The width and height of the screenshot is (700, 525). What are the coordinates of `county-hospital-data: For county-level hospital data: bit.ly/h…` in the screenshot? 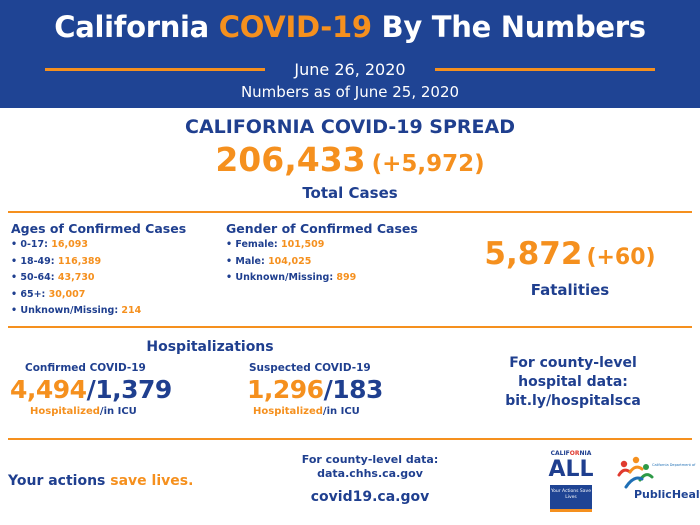 It's located at (573, 382).